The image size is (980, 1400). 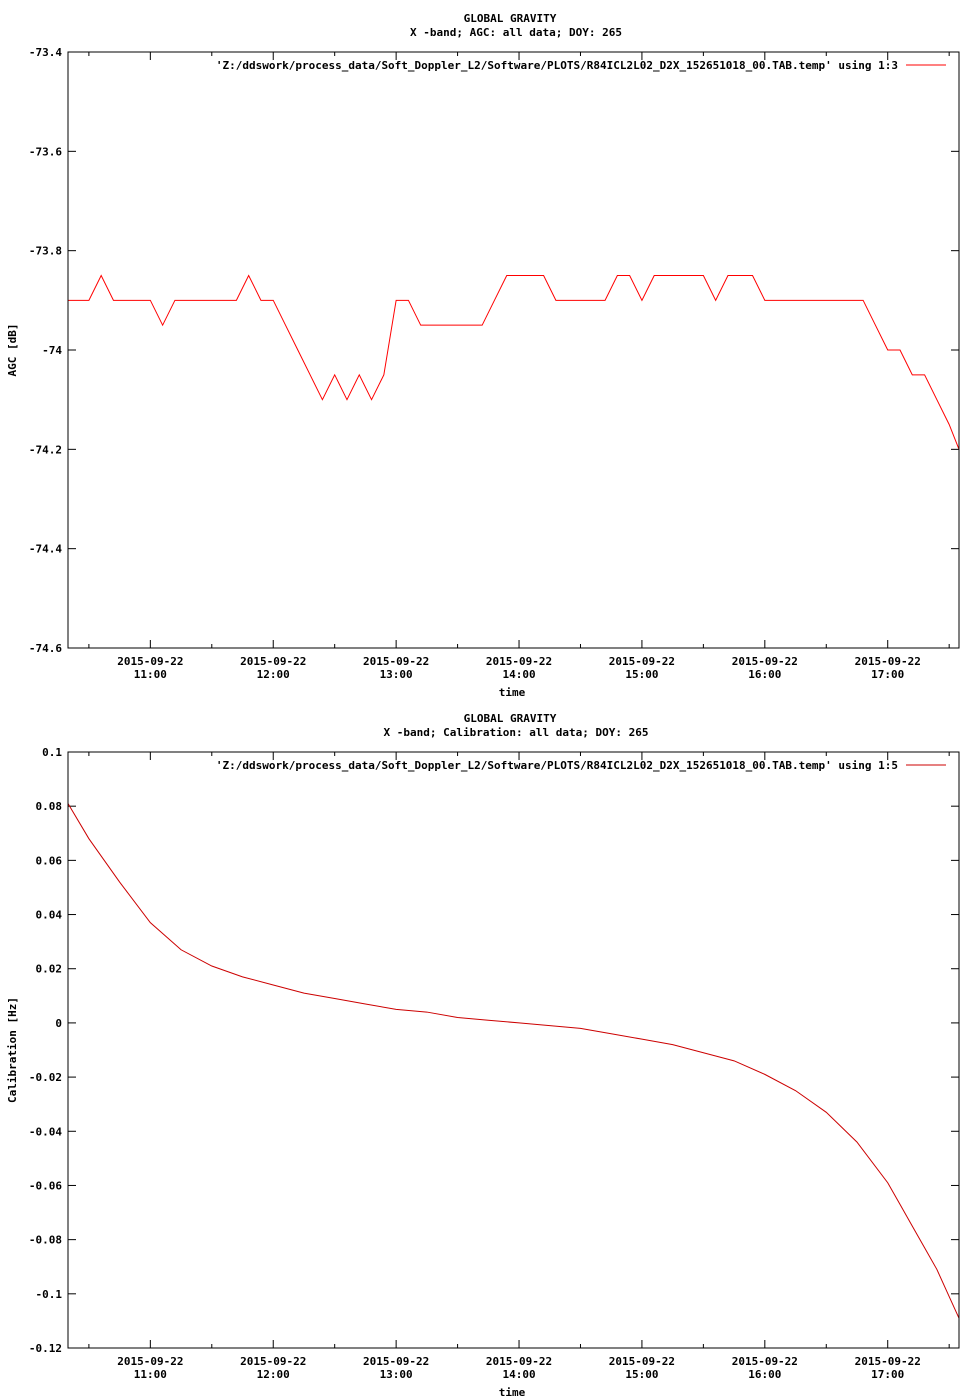 What do you see at coordinates (45, 151) in the screenshot?
I see `agc-y-tick-label: -73.6` at bounding box center [45, 151].